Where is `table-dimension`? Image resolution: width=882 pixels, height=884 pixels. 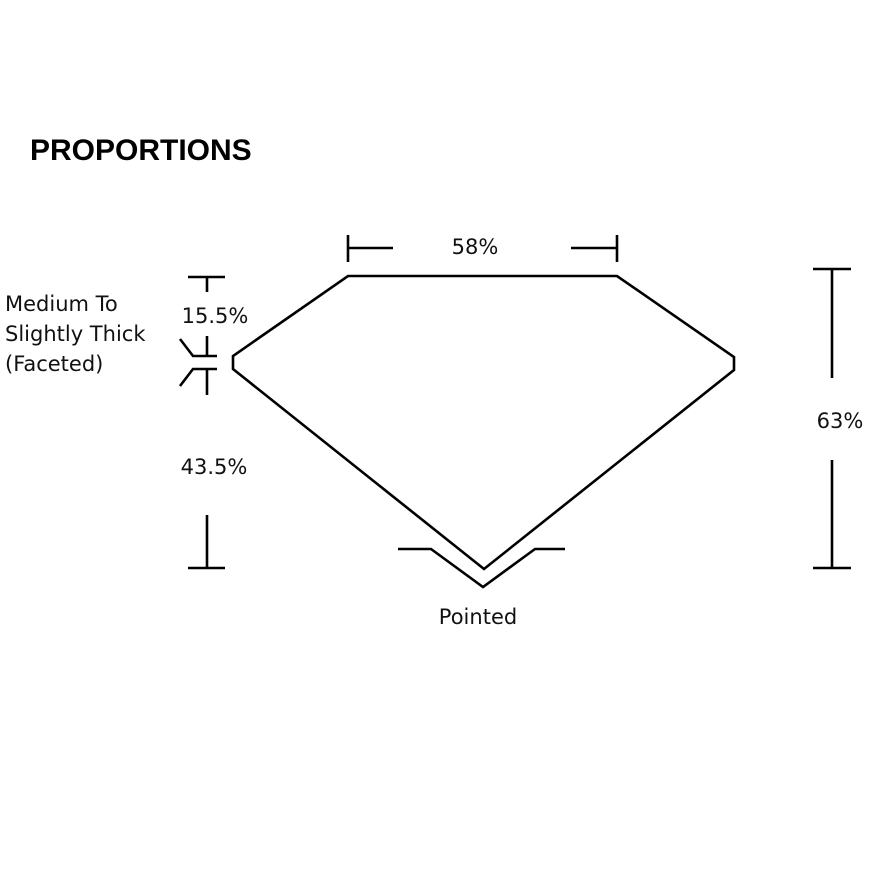
table-dimension is located at coordinates (482, 248).